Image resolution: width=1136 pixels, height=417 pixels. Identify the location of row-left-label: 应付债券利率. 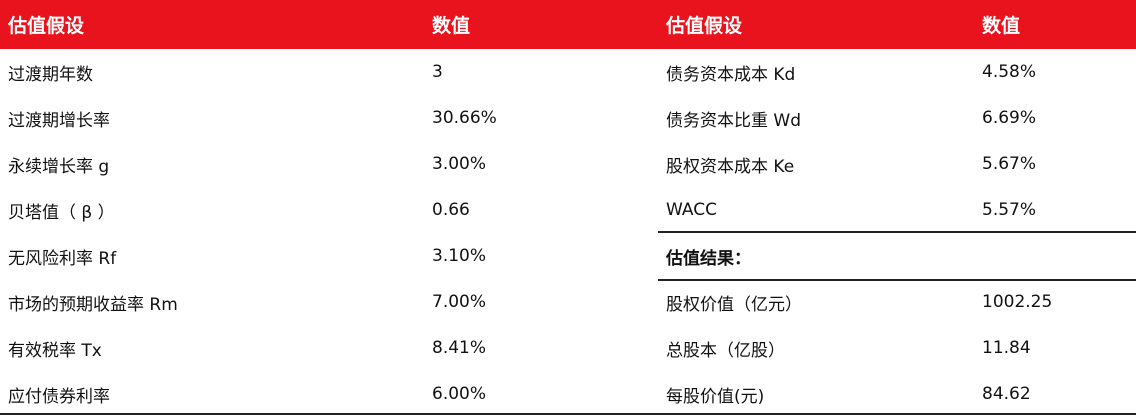
(59, 396).